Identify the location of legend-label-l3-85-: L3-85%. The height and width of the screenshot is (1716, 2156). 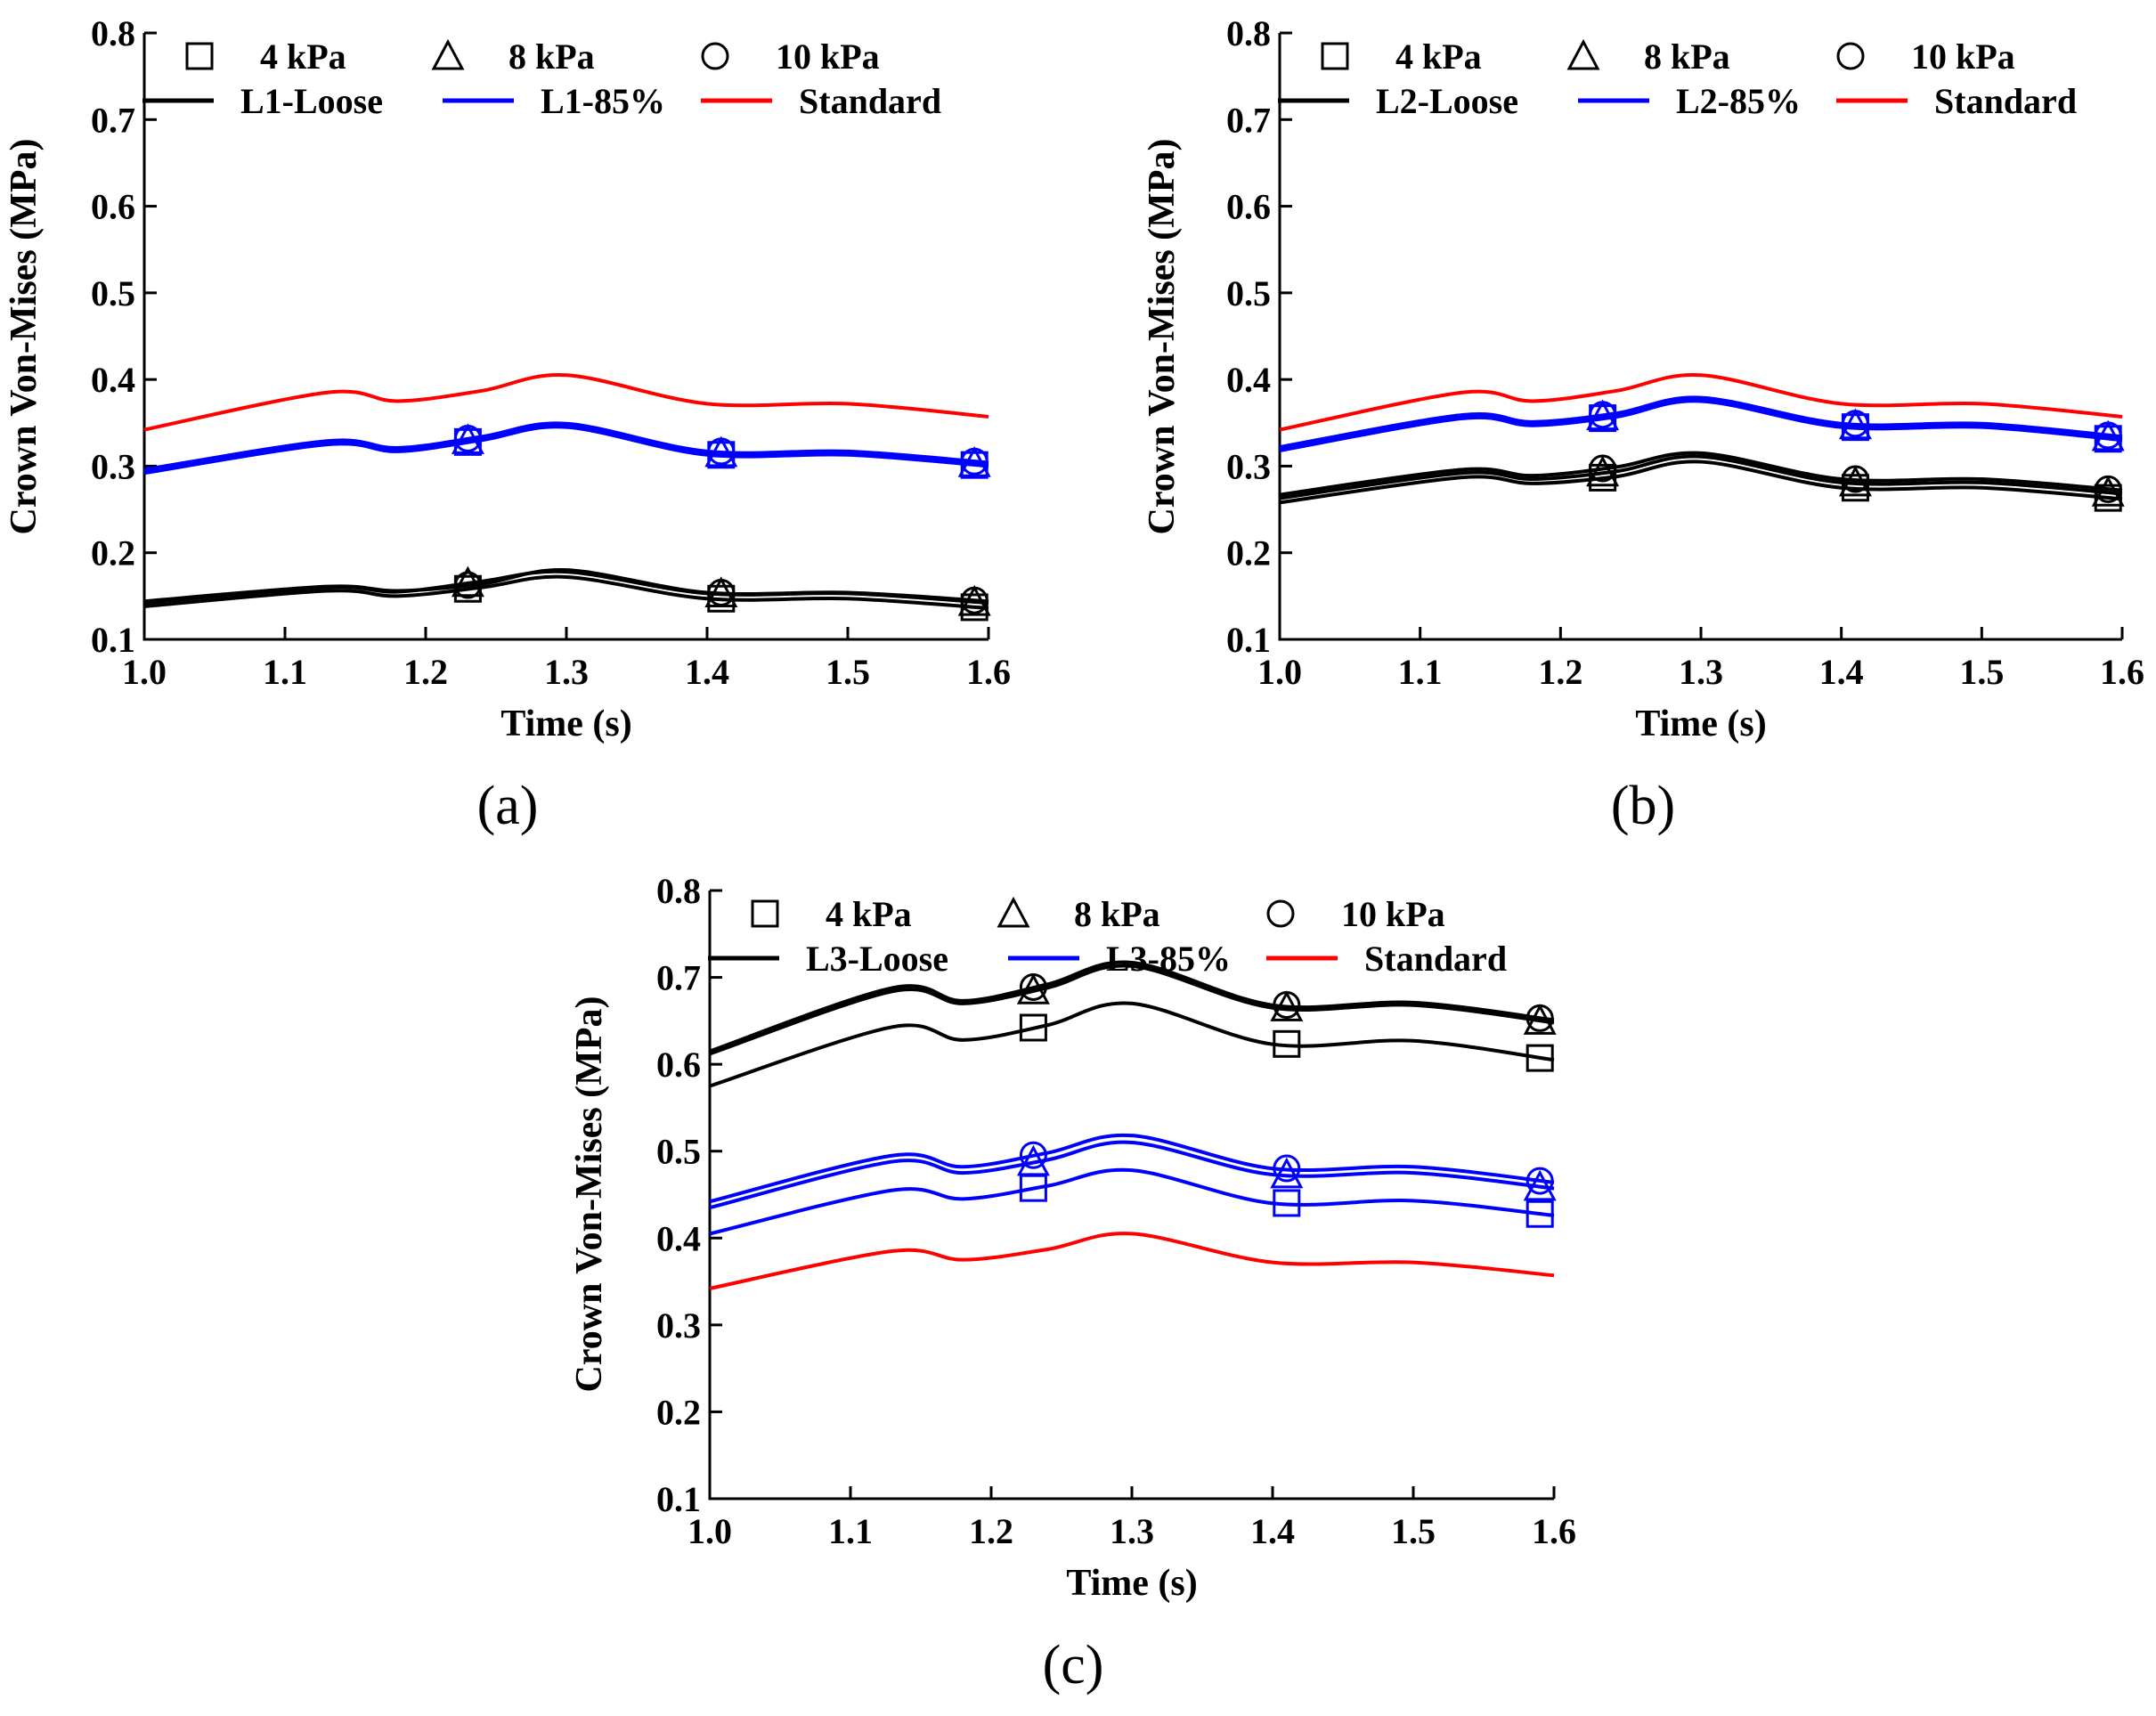
(1168, 959).